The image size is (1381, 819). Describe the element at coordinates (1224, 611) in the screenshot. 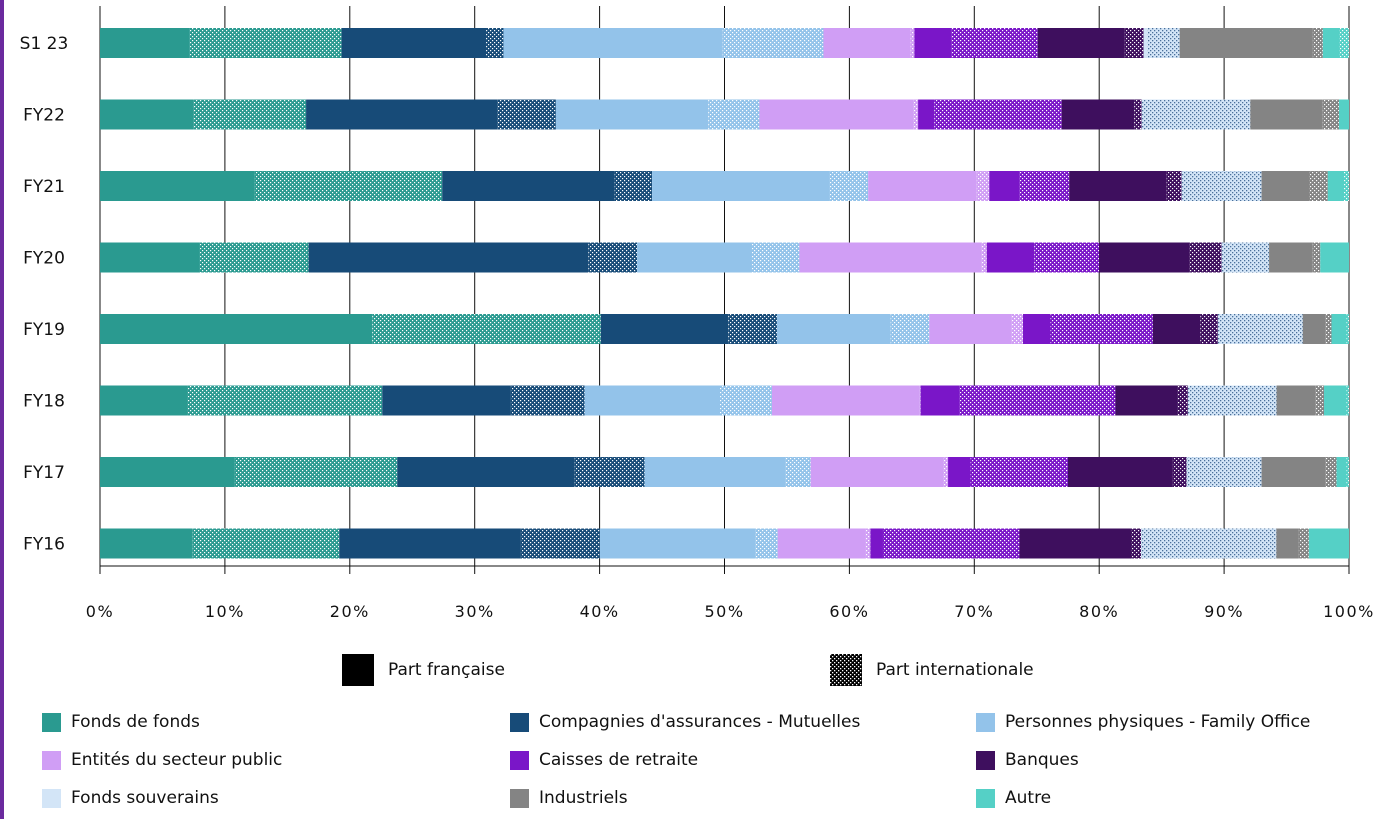

I see `x-tick-label: 90%` at that location.